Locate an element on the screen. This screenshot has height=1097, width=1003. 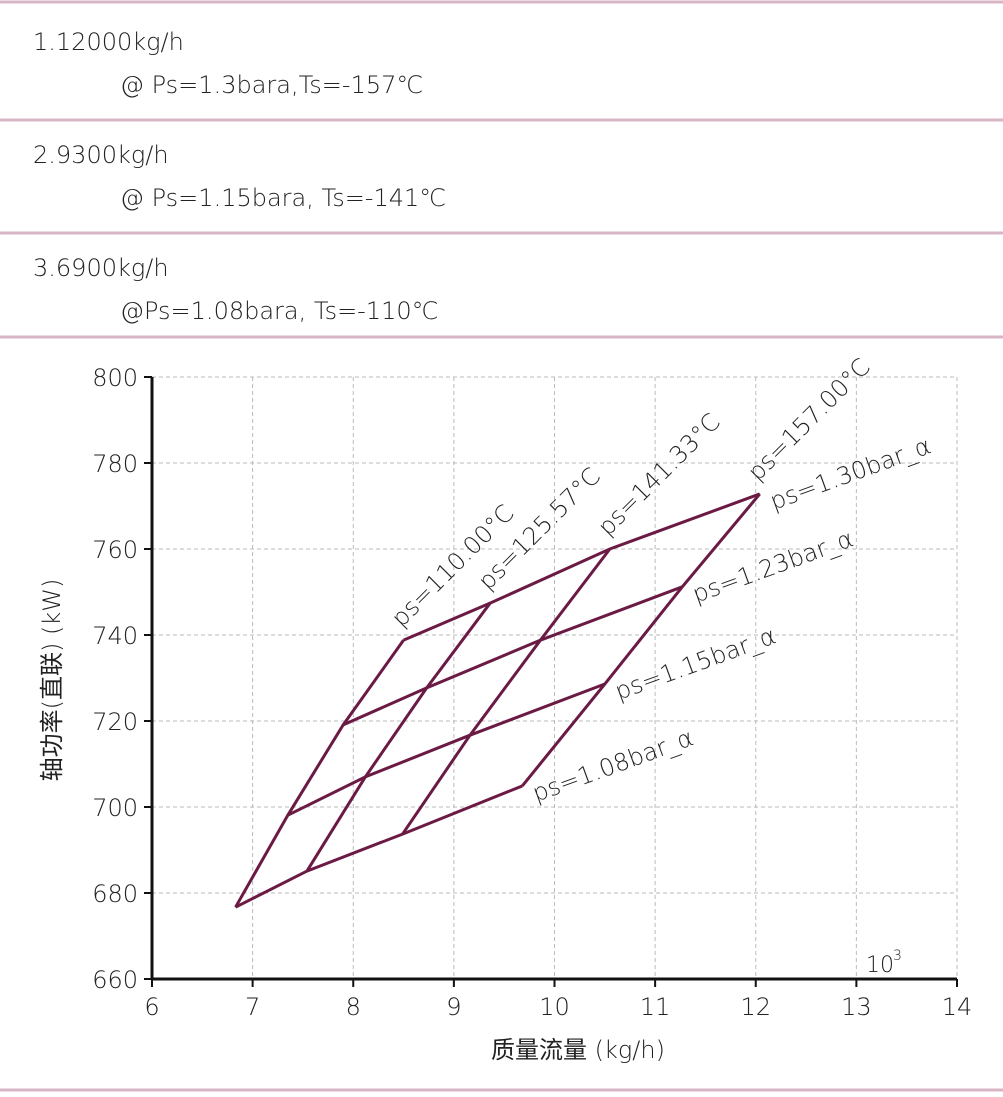
isotherm-label: ps=141.33°C is located at coordinates (658, 474).